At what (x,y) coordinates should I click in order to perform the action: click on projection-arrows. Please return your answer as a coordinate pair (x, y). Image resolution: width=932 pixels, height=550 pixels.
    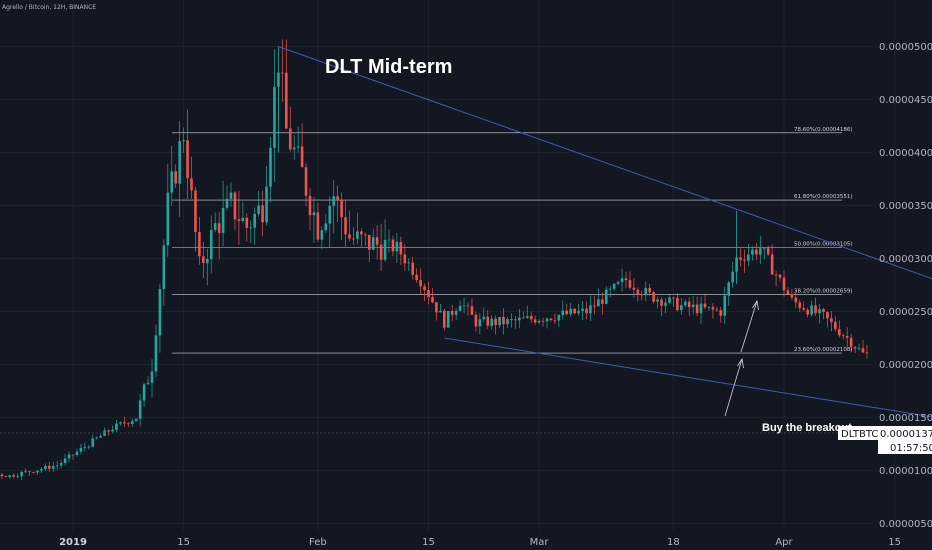
    Looking at the image, I should click on (741, 358).